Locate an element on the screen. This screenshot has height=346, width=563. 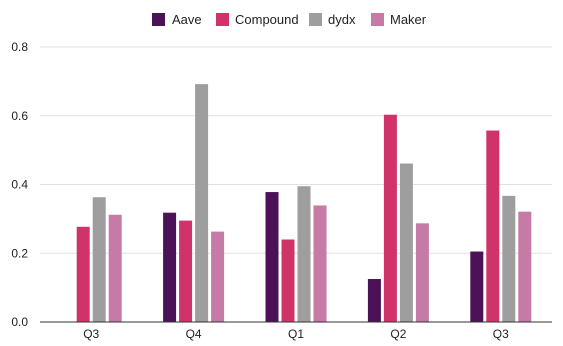
legend: Aave Compound dydx Maker is located at coordinates (289, 19).